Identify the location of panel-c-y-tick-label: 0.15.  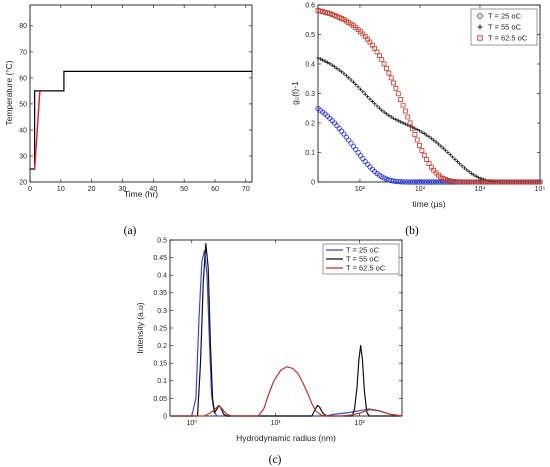
(160, 364).